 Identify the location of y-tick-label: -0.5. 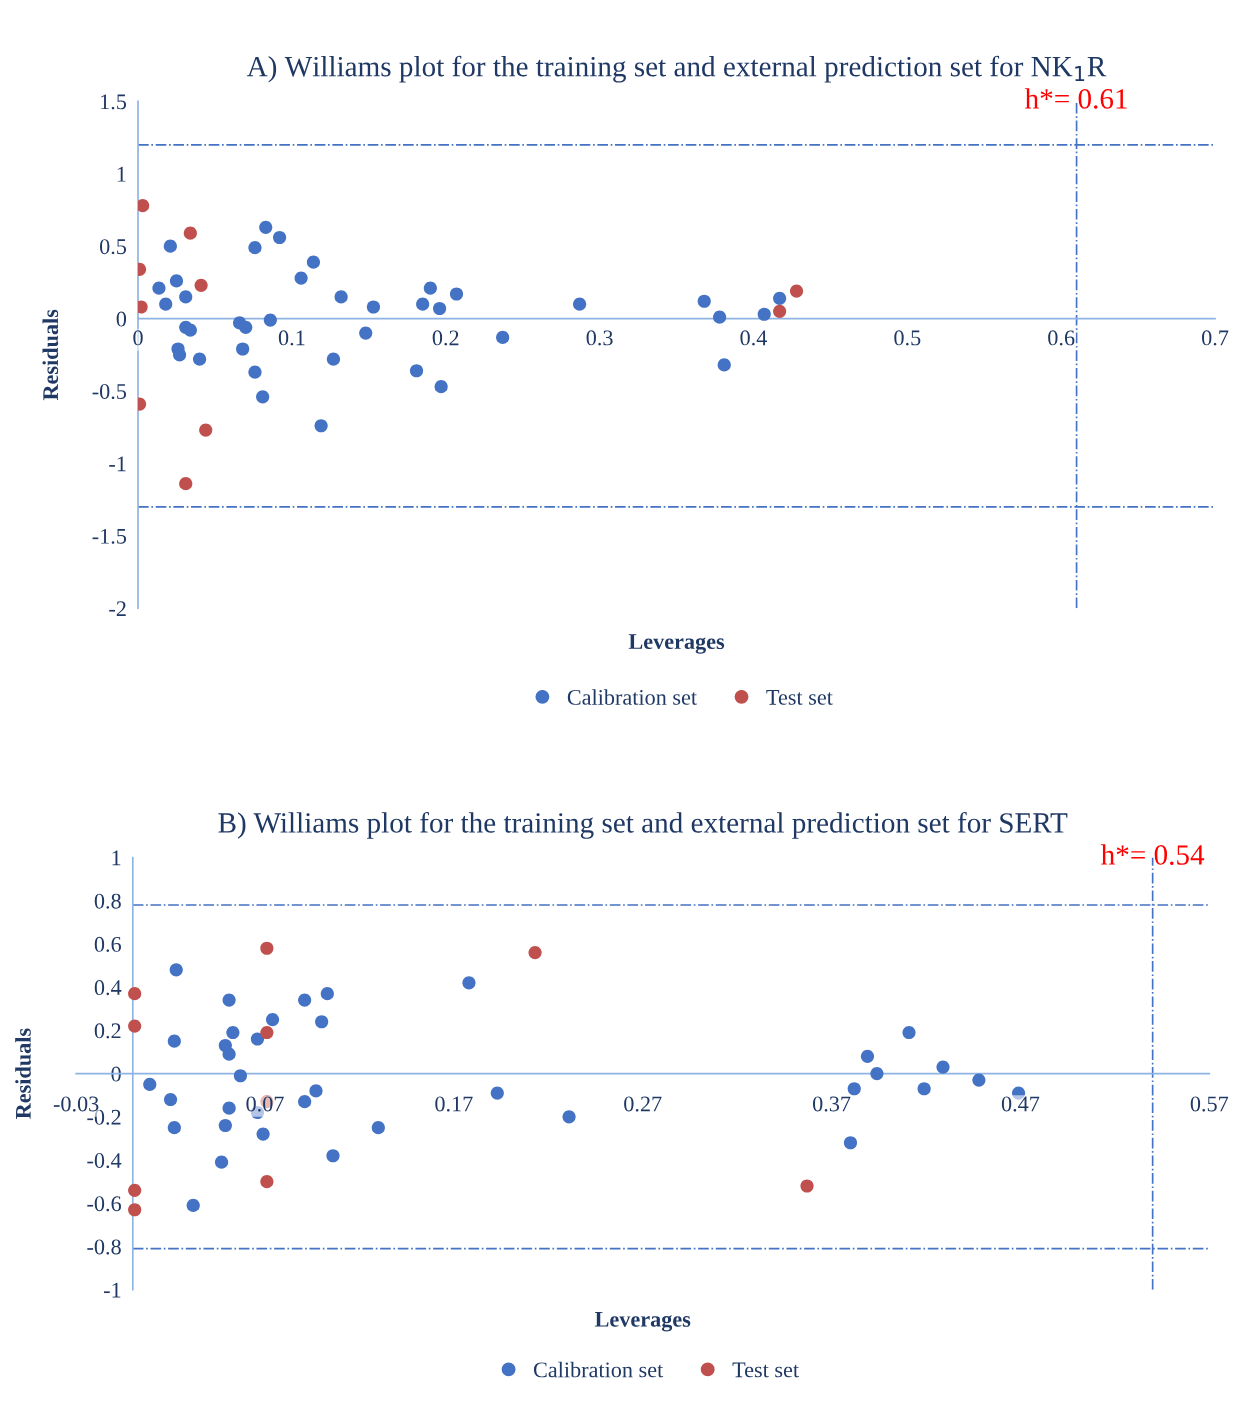
(109, 391).